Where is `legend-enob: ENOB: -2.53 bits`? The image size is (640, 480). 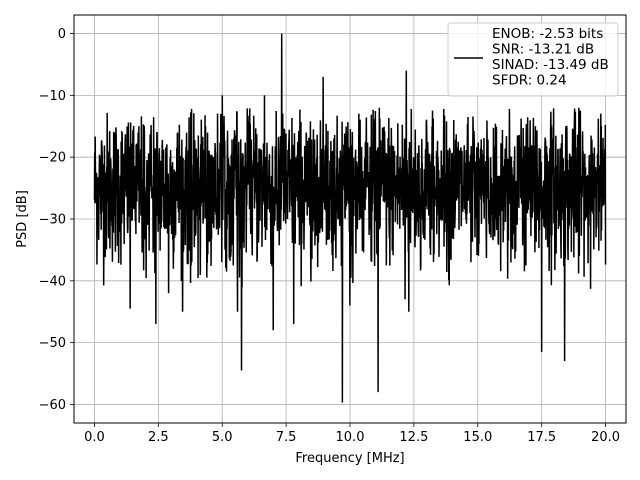 legend-enob: ENOB: -2.53 bits is located at coordinates (547, 34).